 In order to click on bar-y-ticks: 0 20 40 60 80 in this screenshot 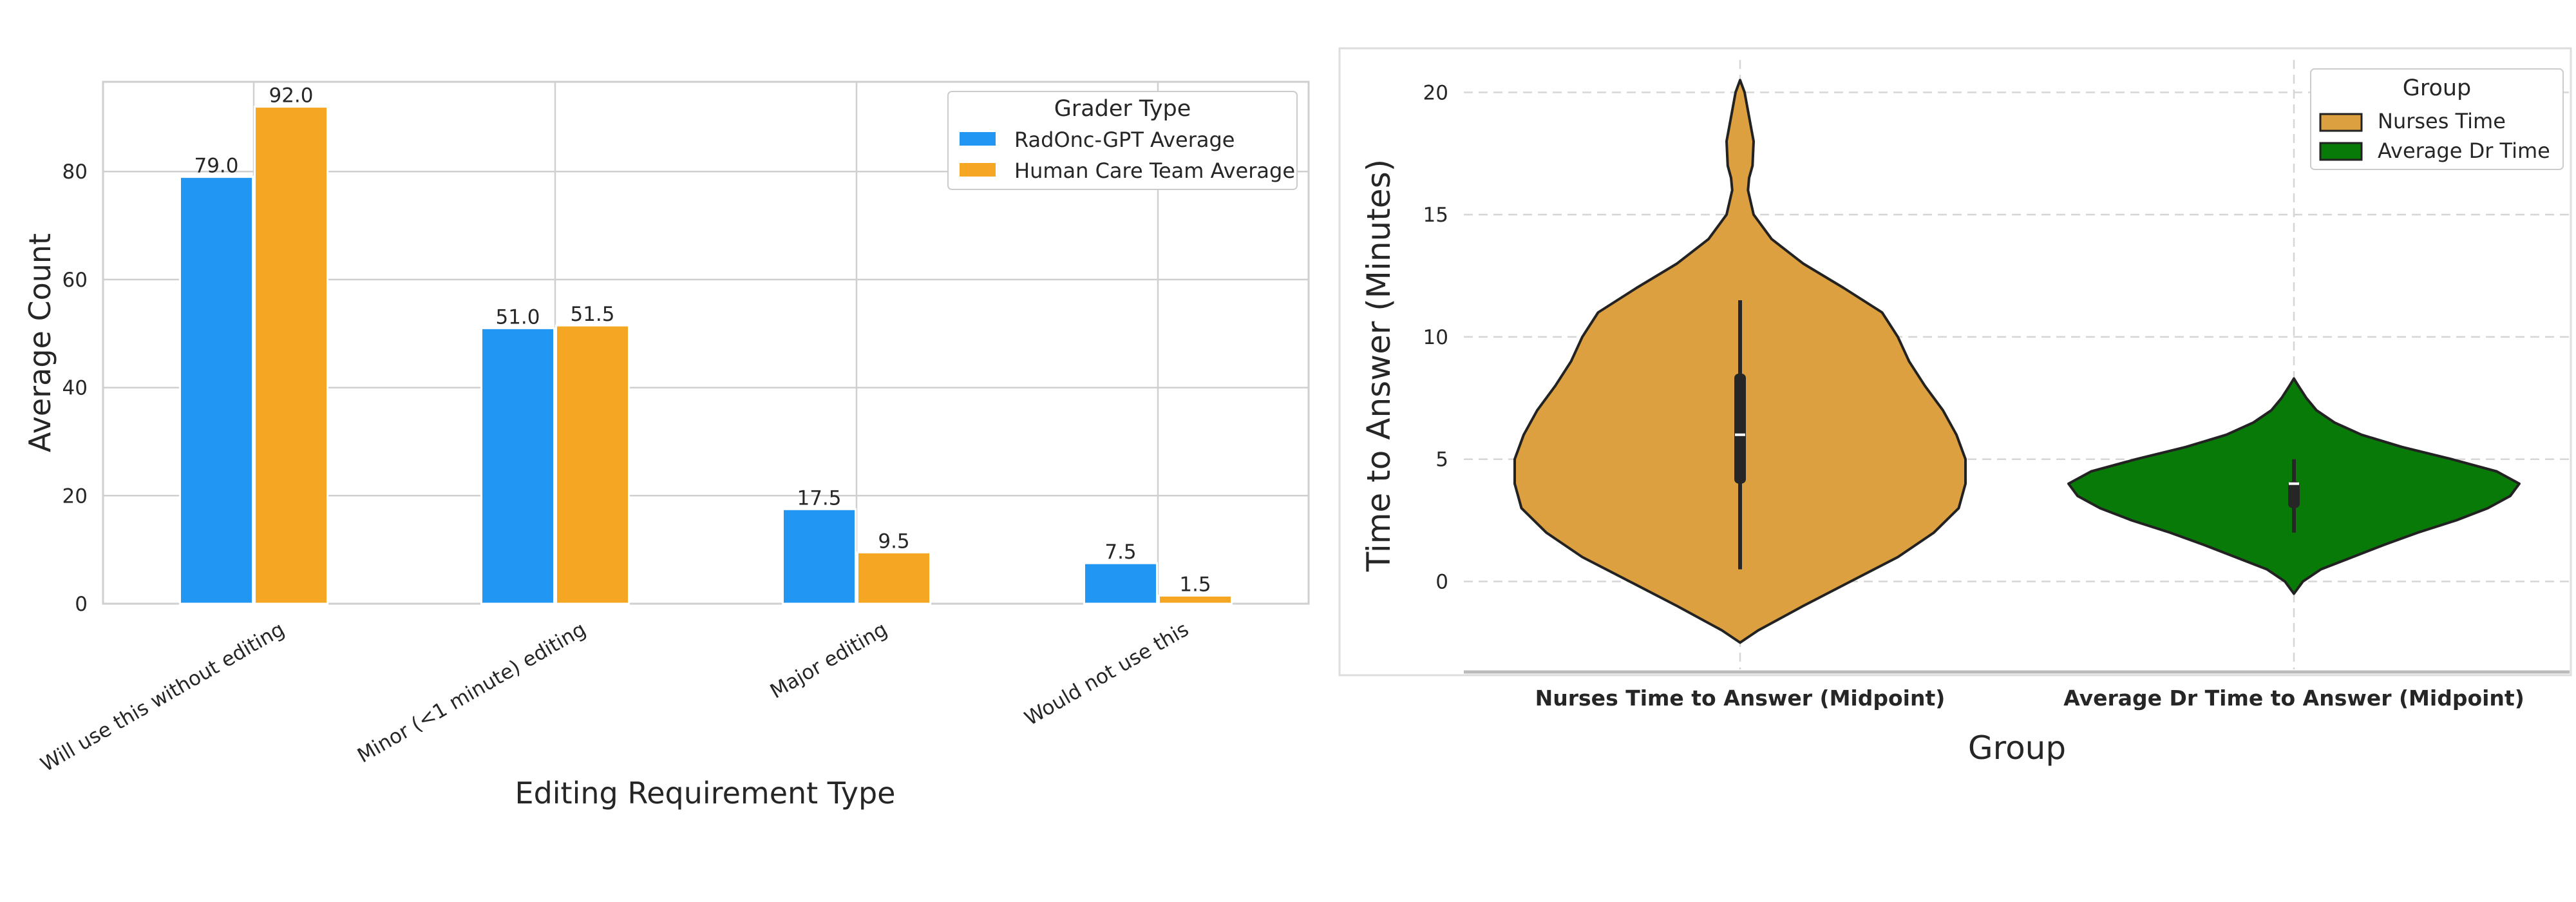, I will do `click(75, 388)`.